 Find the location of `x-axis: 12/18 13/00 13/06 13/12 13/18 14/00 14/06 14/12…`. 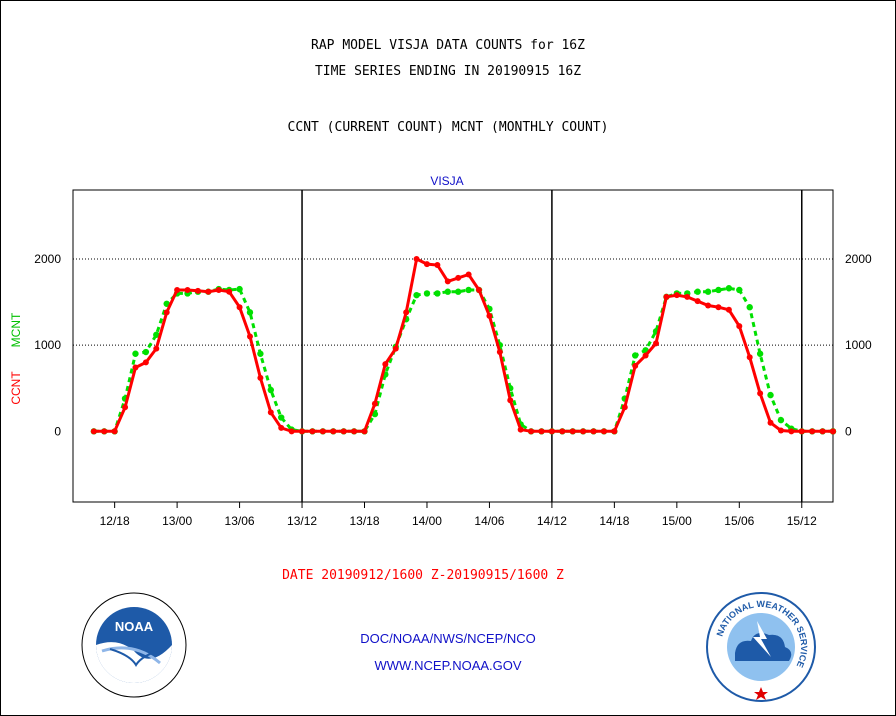

x-axis: 12/18 13/00 13/06 13/12 13/18 14/00 14/06 14/12… is located at coordinates (458, 515).